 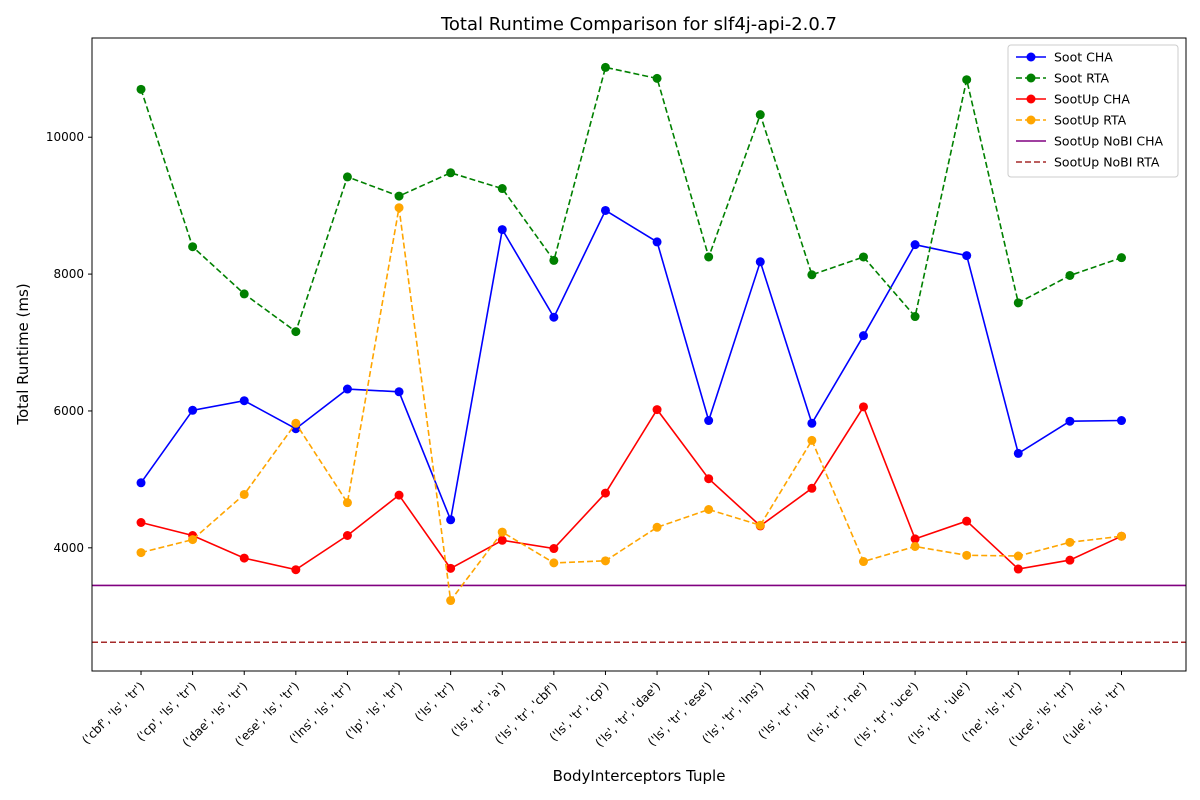 I want to click on legend-label-3: SootUp RTA, so click(x=1090, y=120).